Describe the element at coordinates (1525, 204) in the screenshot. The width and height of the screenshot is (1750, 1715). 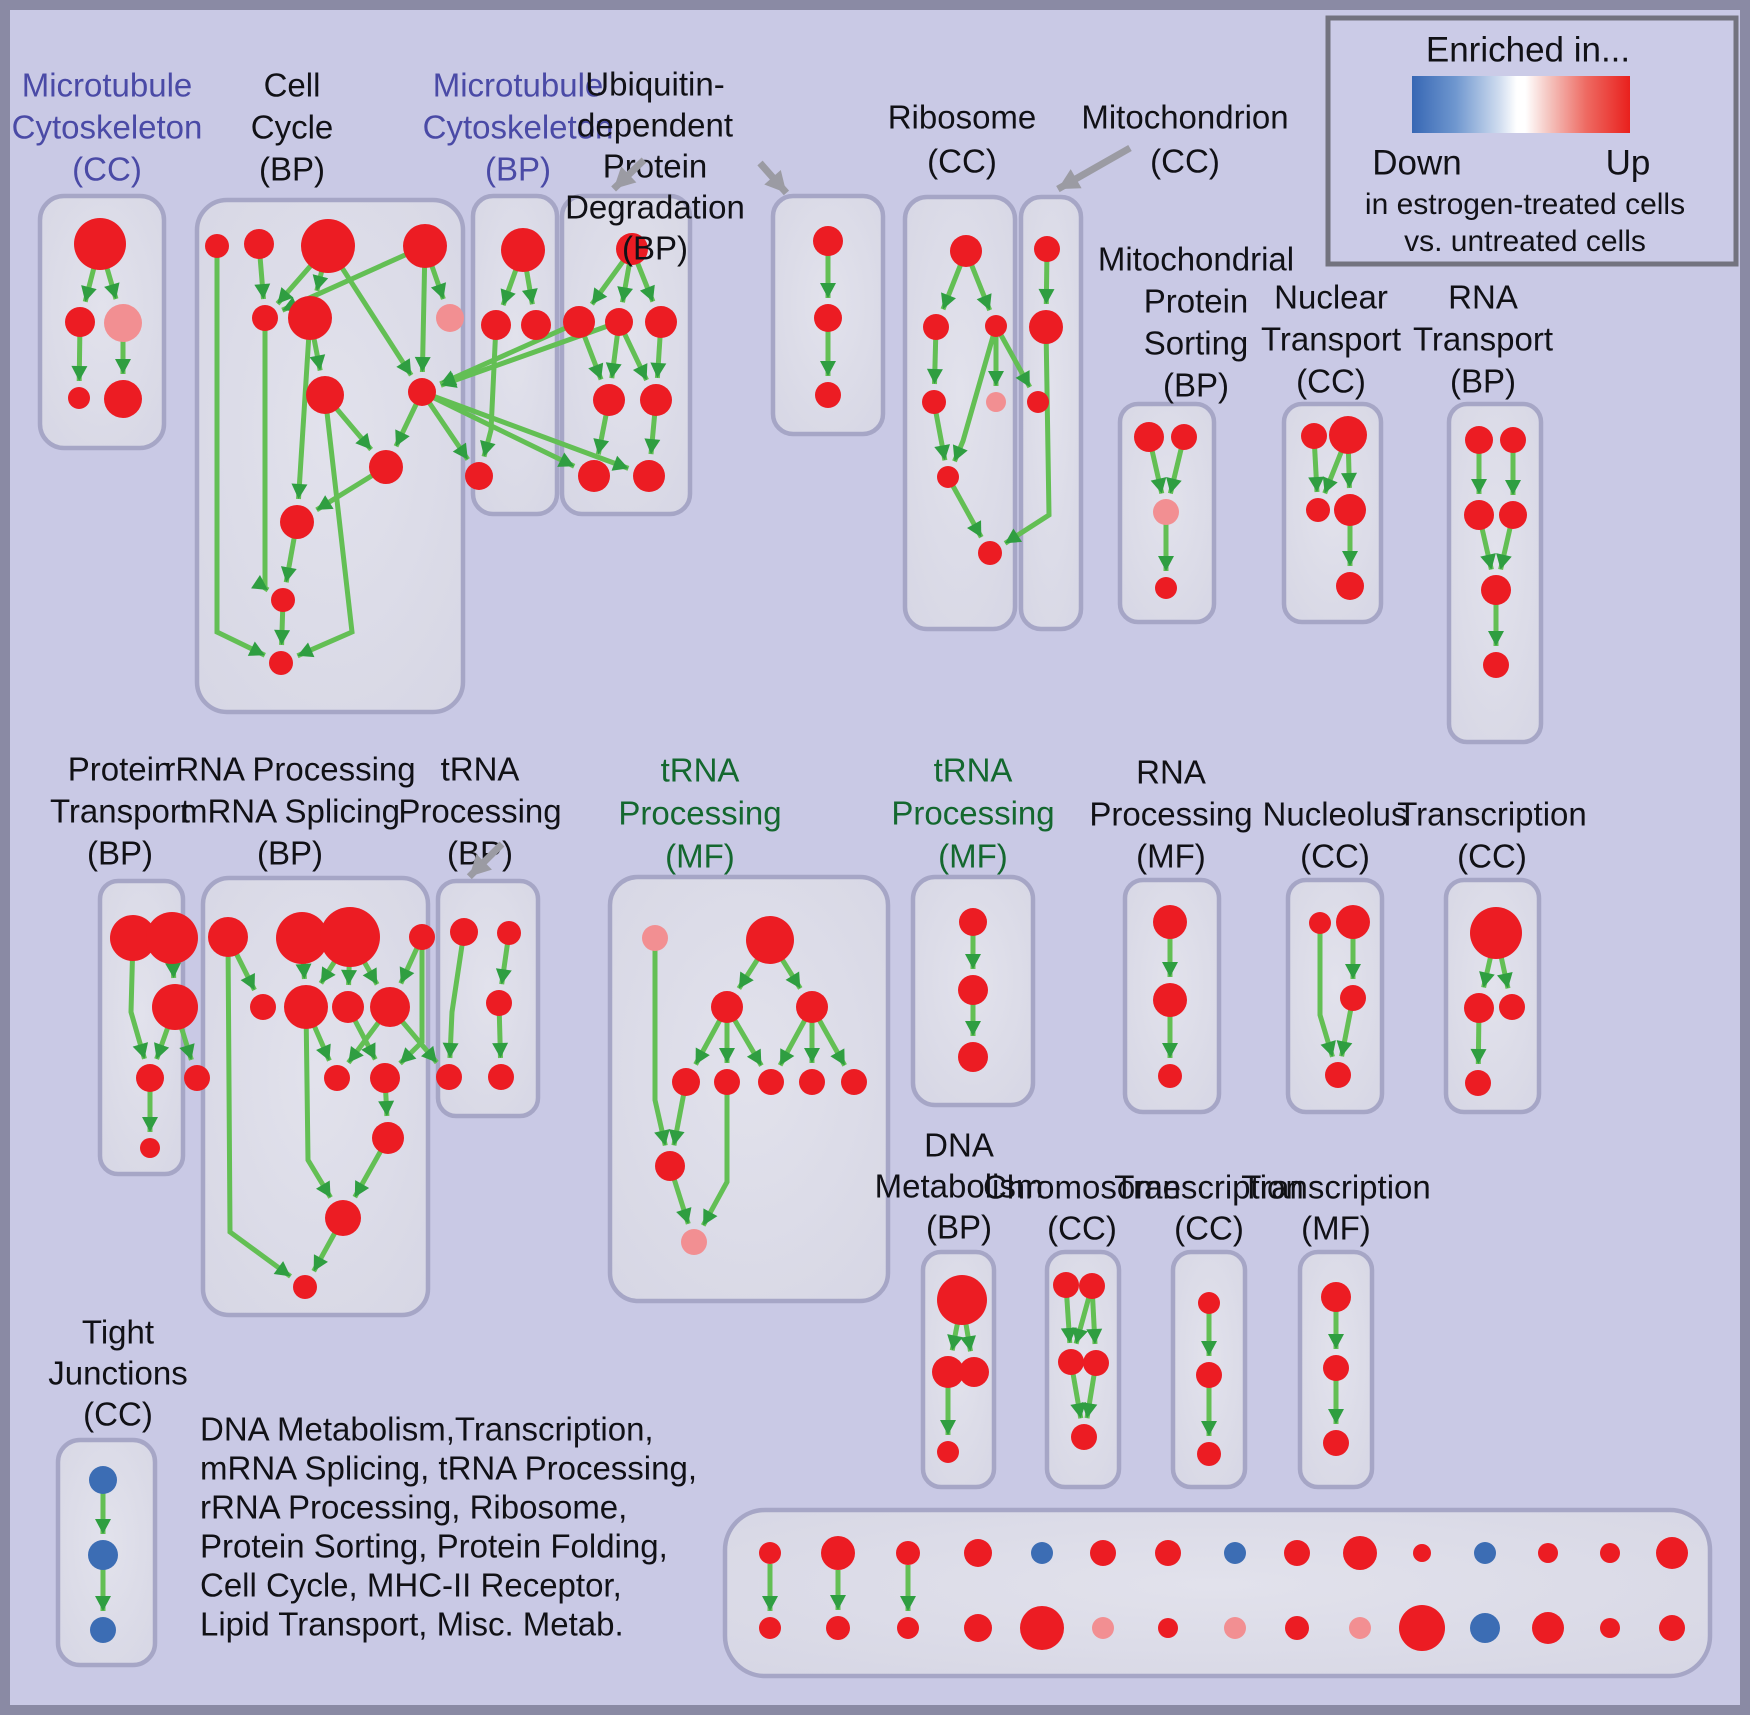
I see `legend-subtitle: in estrogen-treated cells` at that location.